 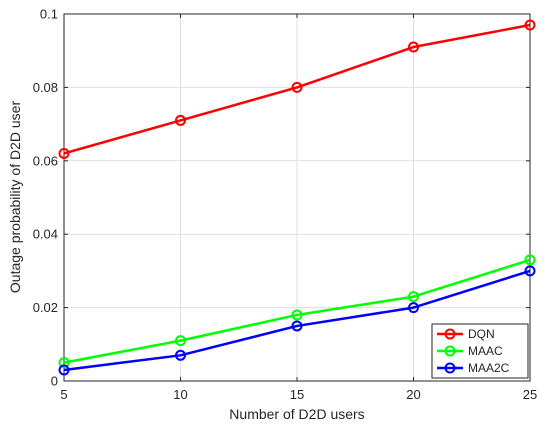 What do you see at coordinates (45, 234) in the screenshot?
I see `y-tick-label: 0.04` at bounding box center [45, 234].